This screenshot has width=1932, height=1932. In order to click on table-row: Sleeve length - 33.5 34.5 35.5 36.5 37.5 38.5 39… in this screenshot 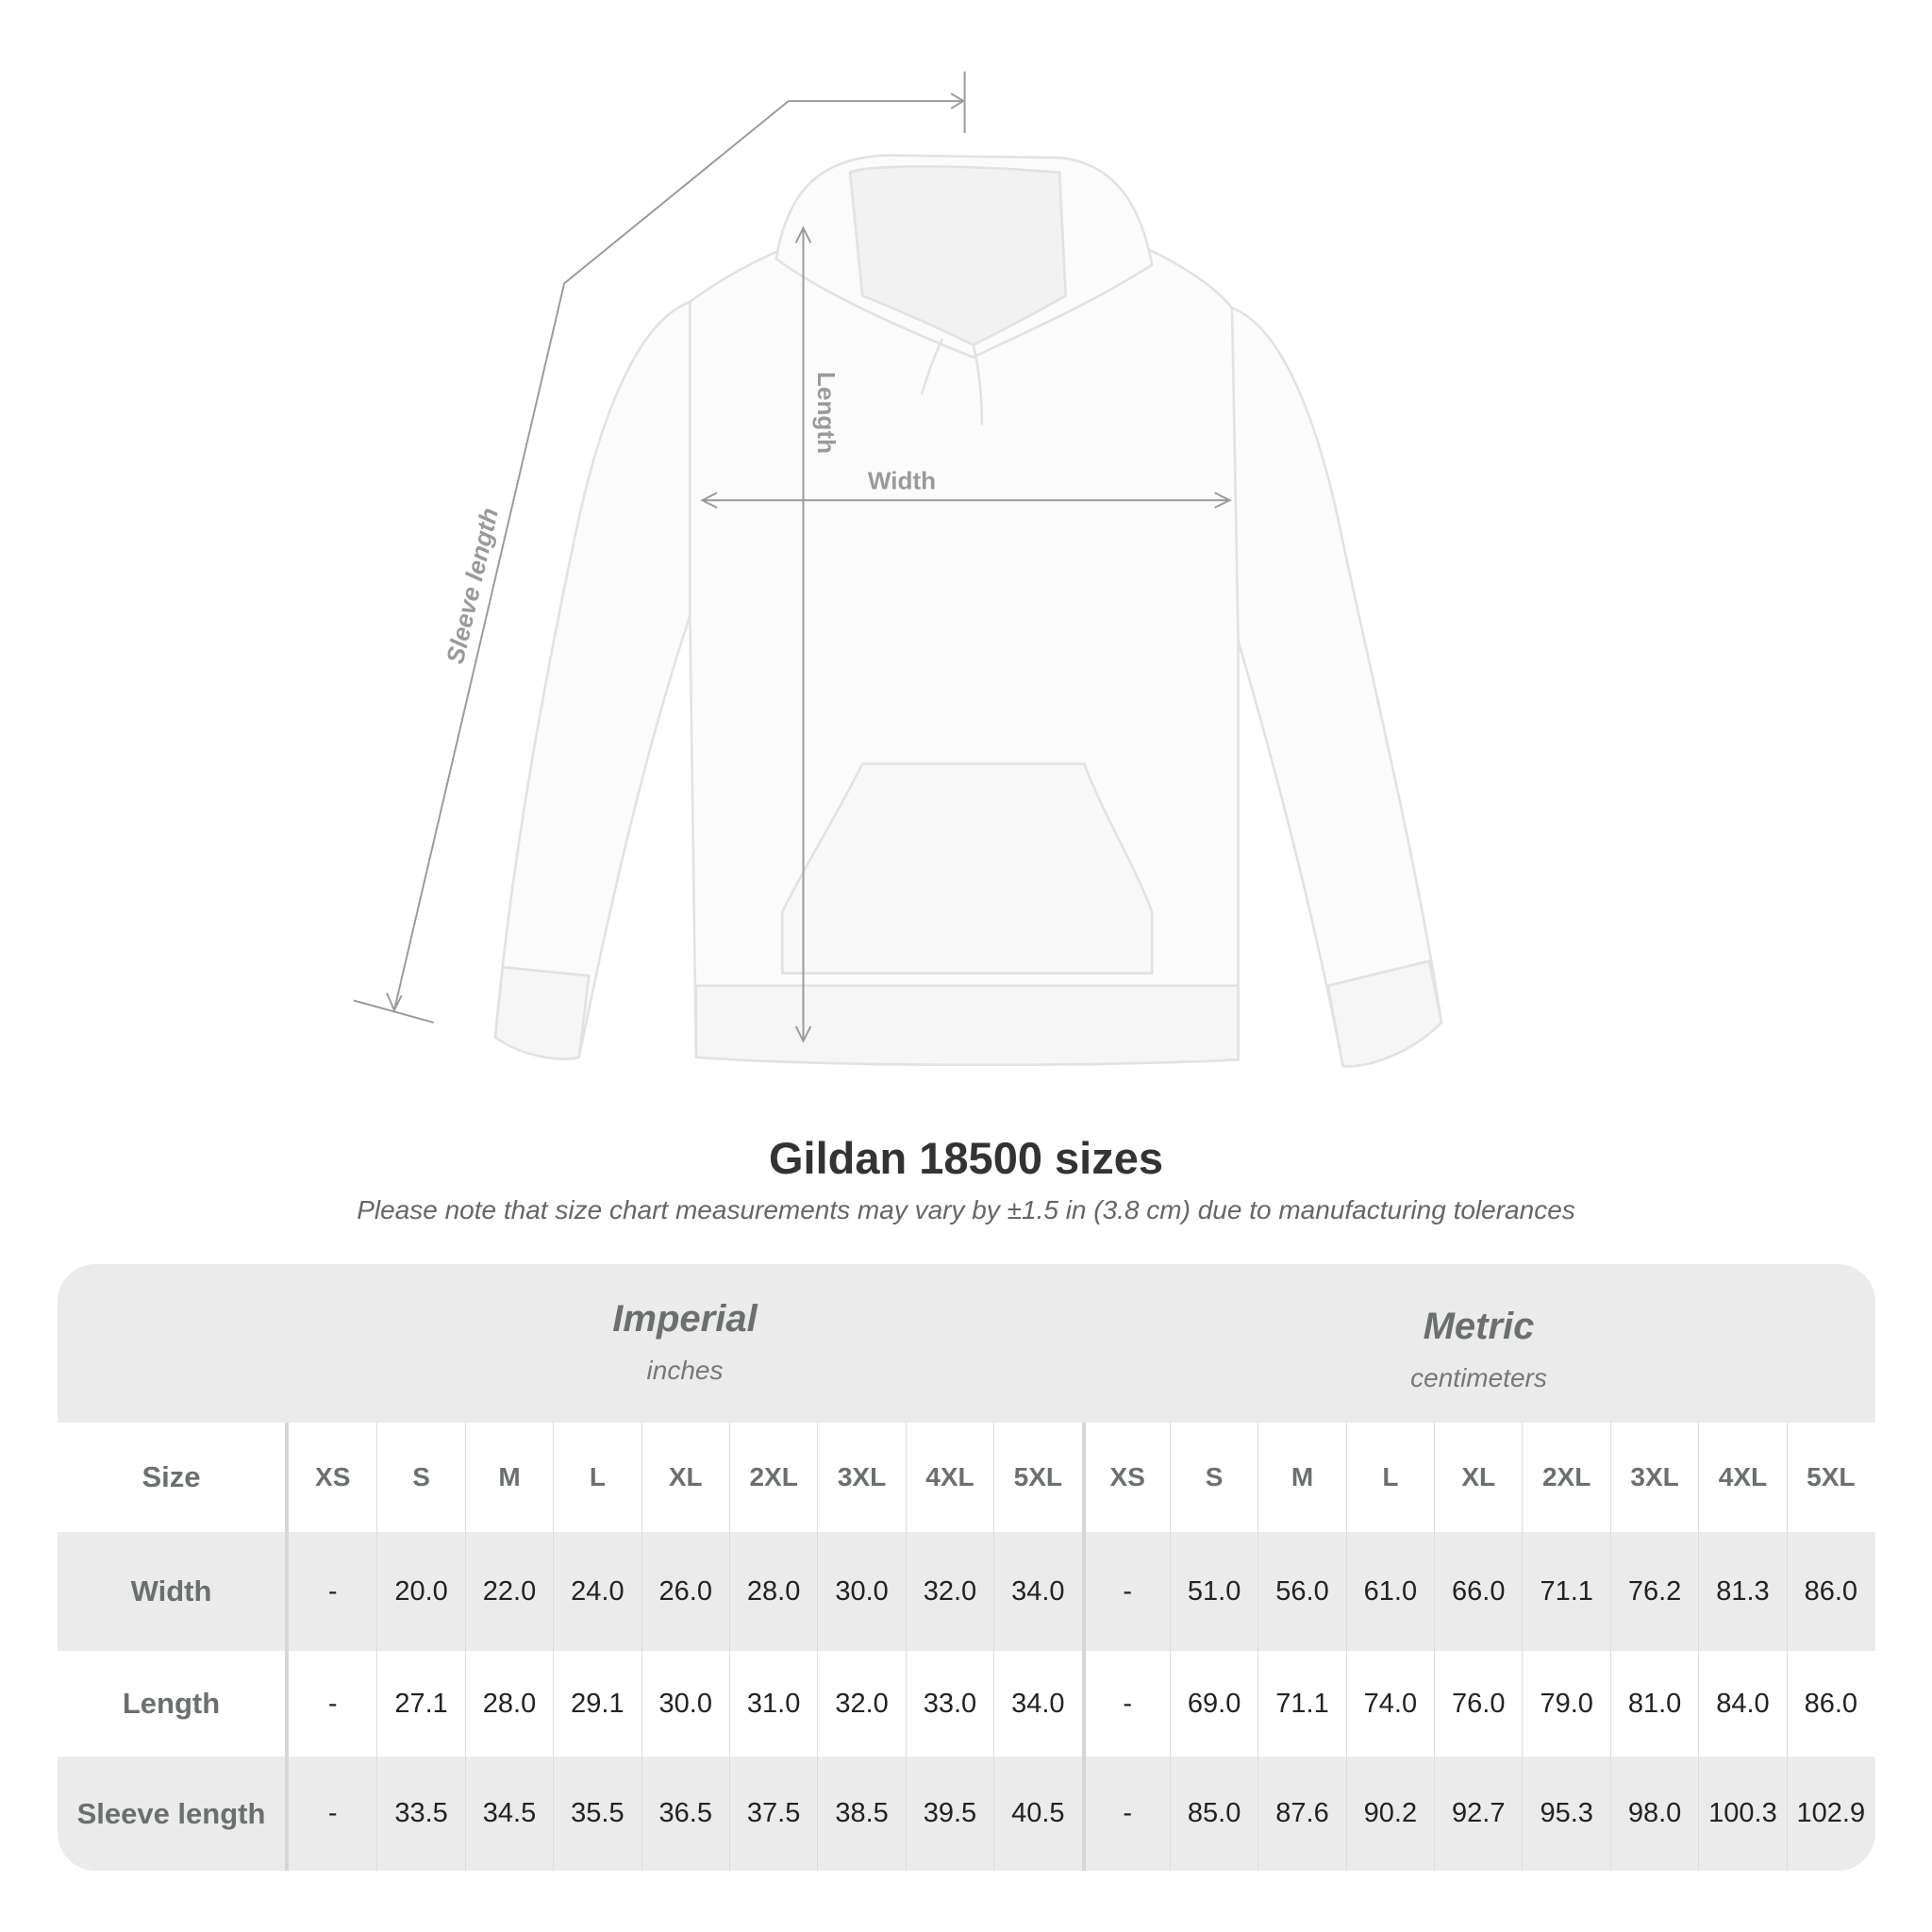, I will do `click(967, 1814)`.